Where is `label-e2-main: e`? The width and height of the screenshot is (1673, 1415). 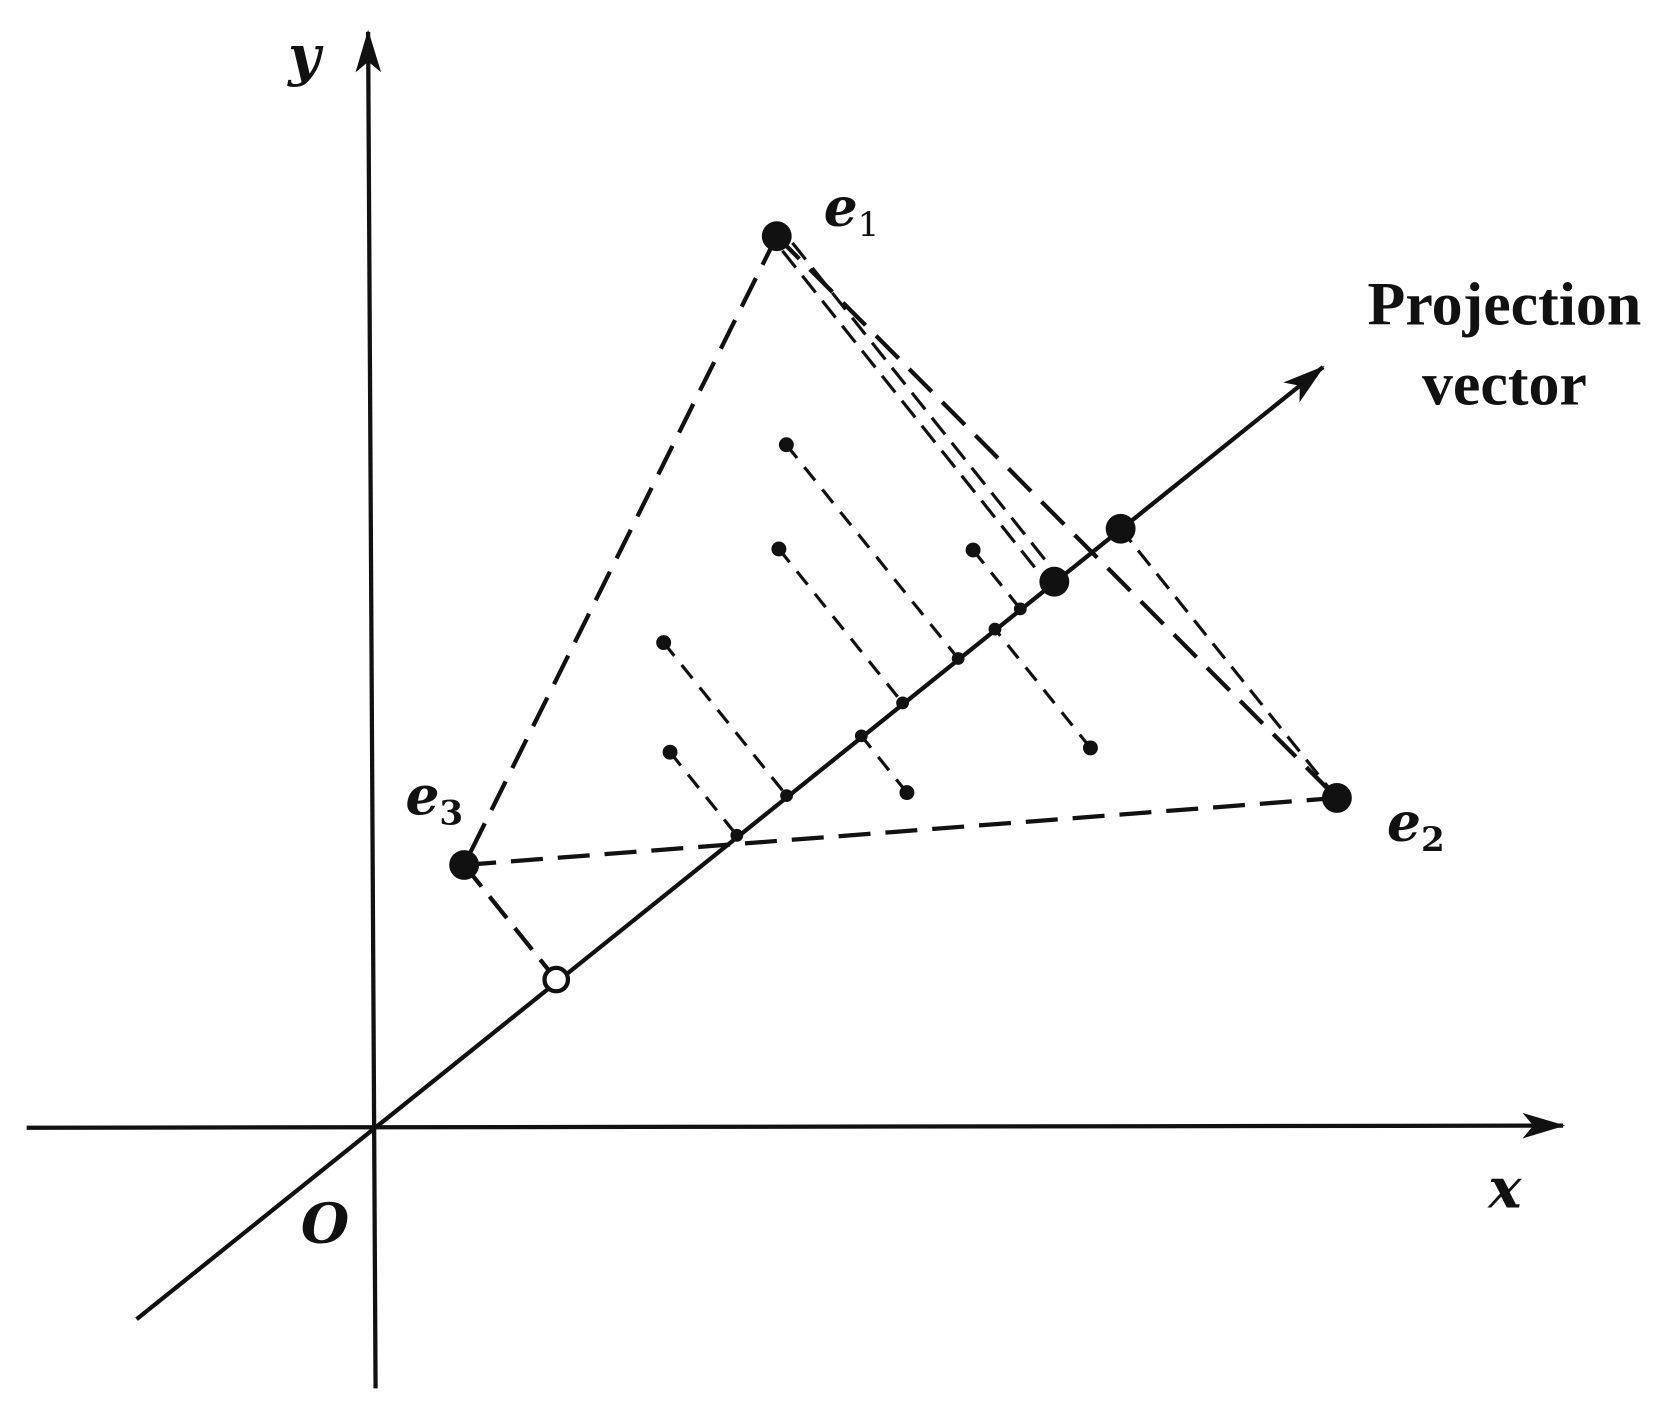
label-e2-main: e is located at coordinates (1404, 822).